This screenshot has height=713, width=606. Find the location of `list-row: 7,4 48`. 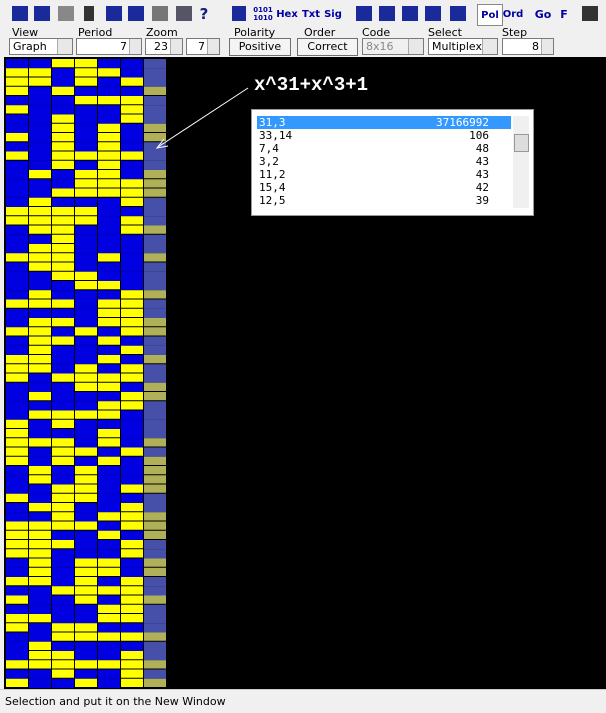

list-row: 7,4 48 is located at coordinates (384, 148).